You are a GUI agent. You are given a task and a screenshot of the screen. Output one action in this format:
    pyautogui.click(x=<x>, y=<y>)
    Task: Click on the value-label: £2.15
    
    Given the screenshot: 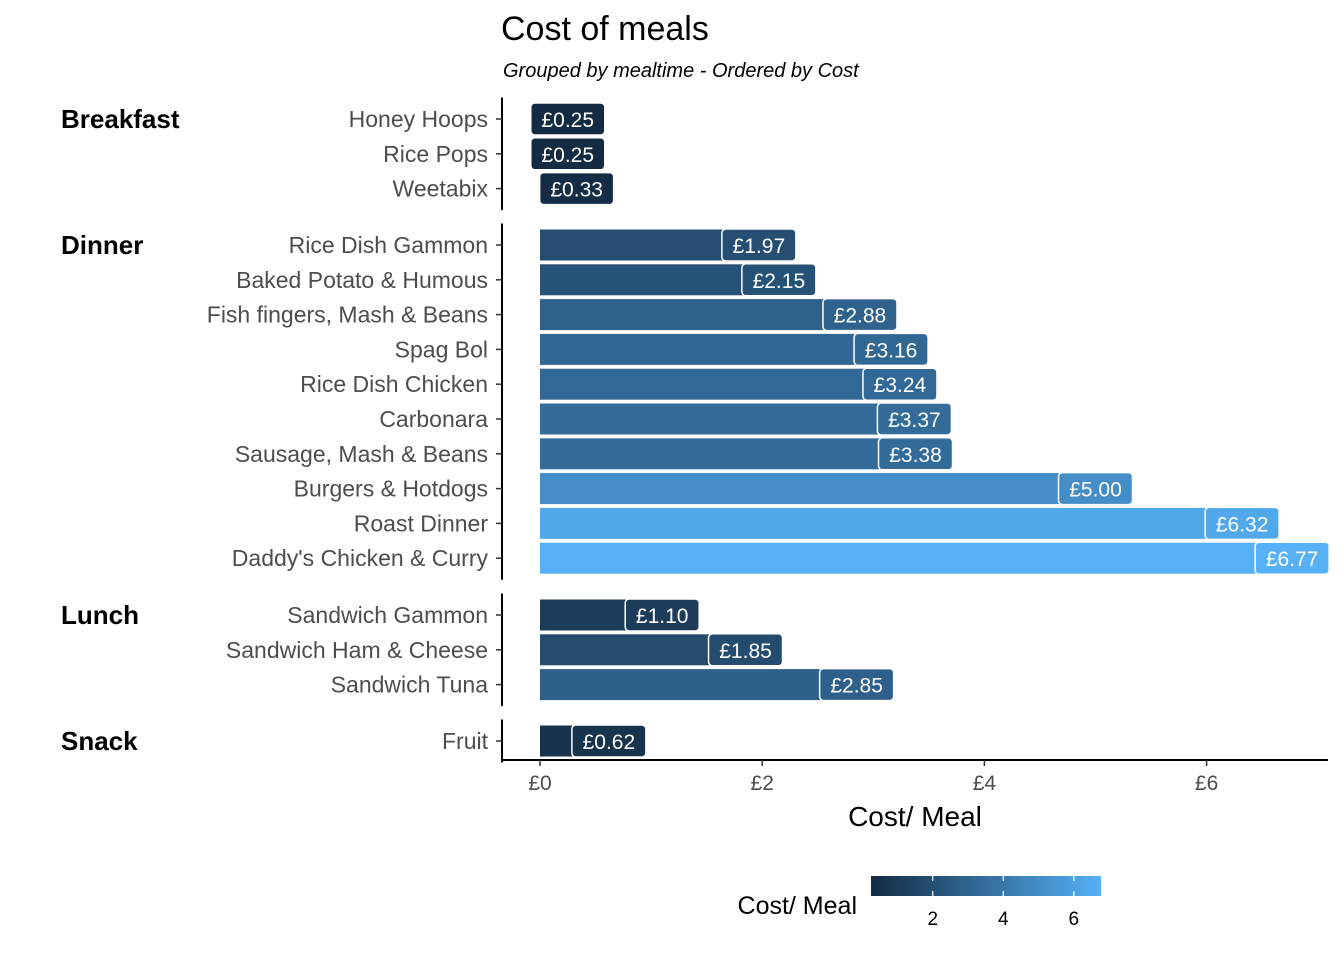 What is the action you would take?
    pyautogui.click(x=779, y=281)
    